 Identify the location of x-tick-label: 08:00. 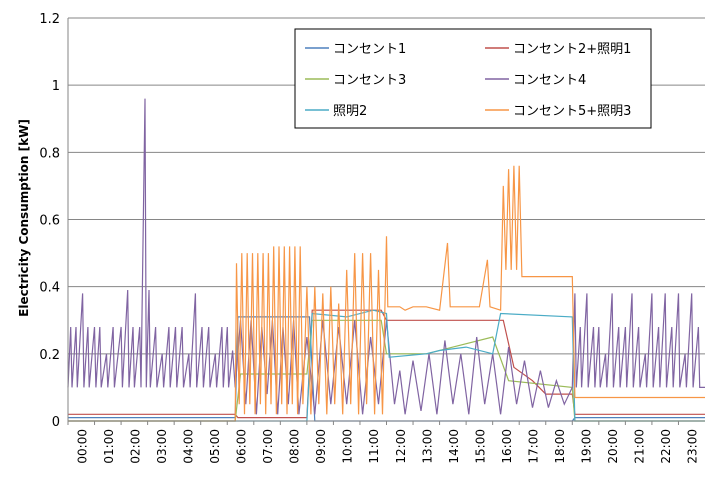
(295, 446).